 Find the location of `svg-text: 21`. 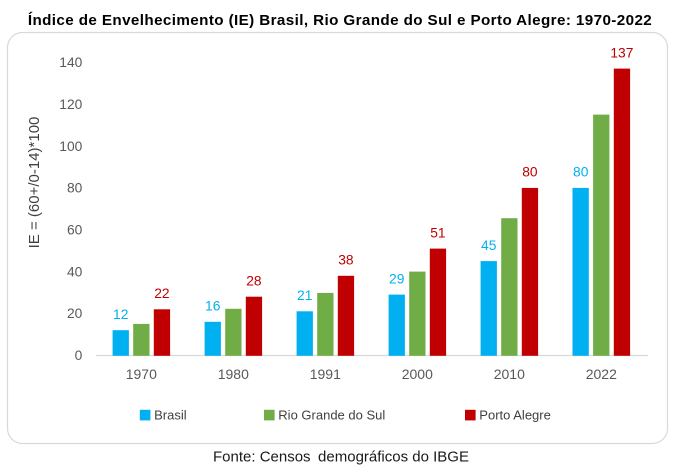

svg-text: 21 is located at coordinates (304, 295).